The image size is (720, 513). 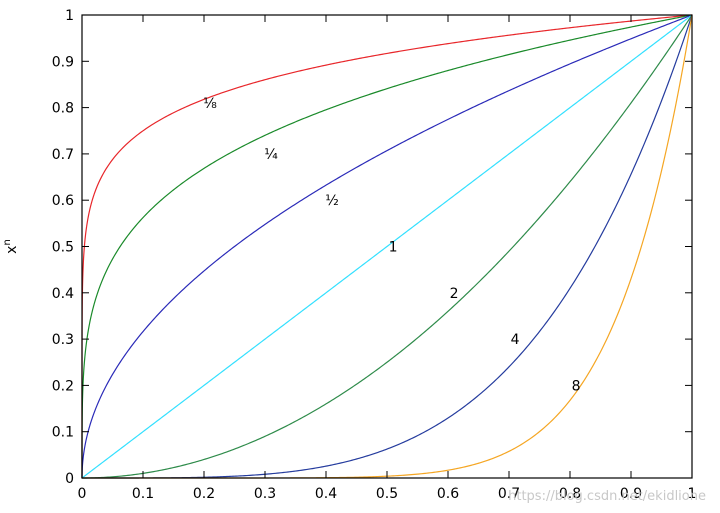 I want to click on x-tick-label: 0.9, so click(x=631, y=494).